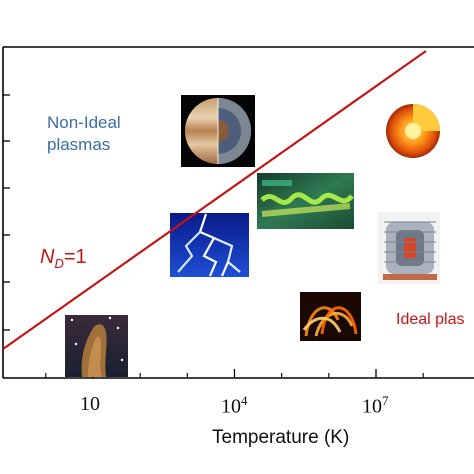 Image resolution: width=474 pixels, height=474 pixels. Describe the element at coordinates (47, 257) in the screenshot. I see `nd-symbol: N` at that location.